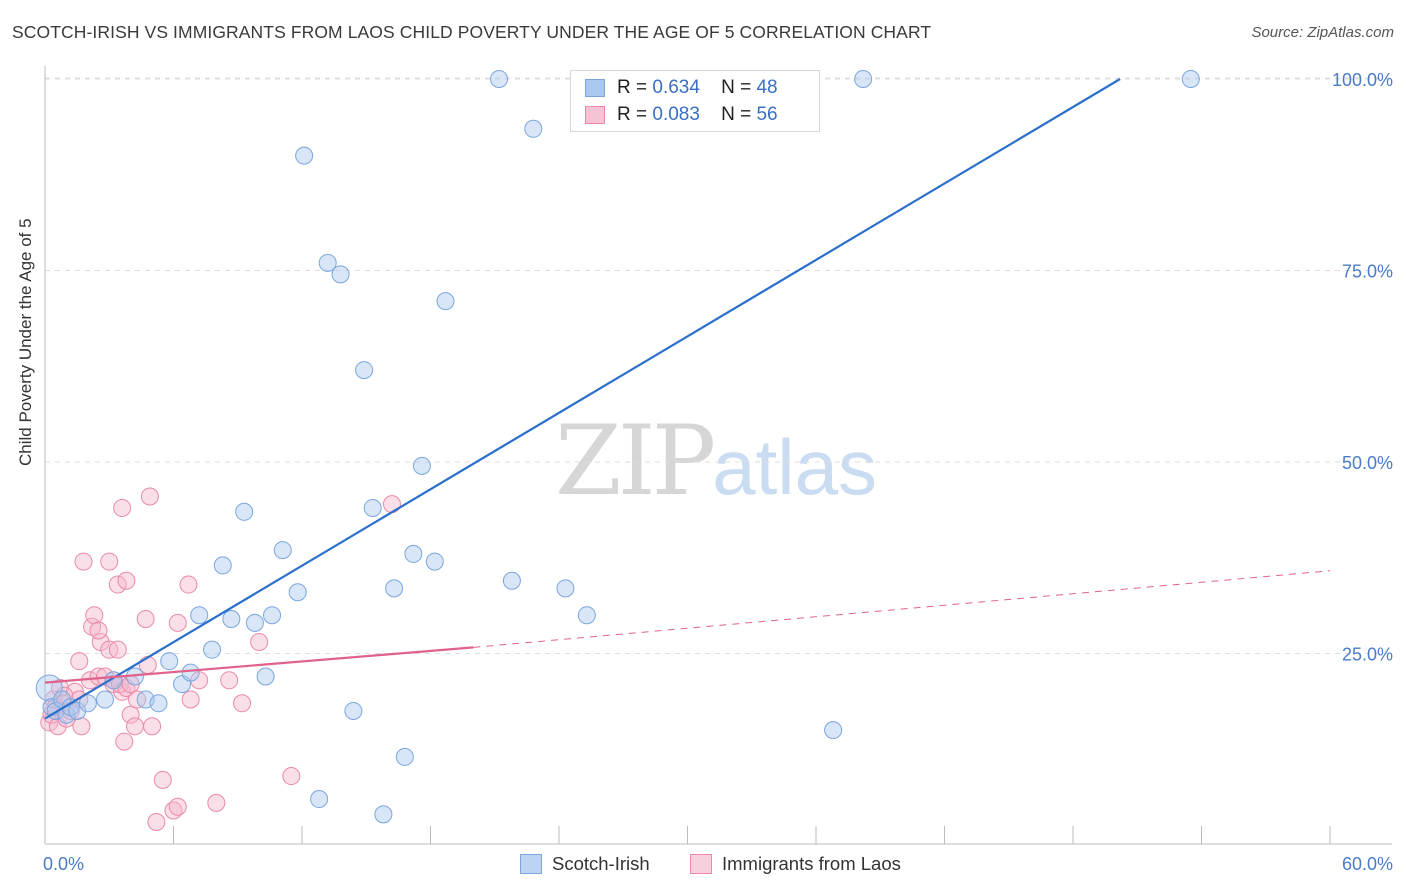 This screenshot has width=1406, height=892. Describe the element at coordinates (25, 342) in the screenshot. I see `y-axis-label: Child Poverty Under the Age of 5` at that location.